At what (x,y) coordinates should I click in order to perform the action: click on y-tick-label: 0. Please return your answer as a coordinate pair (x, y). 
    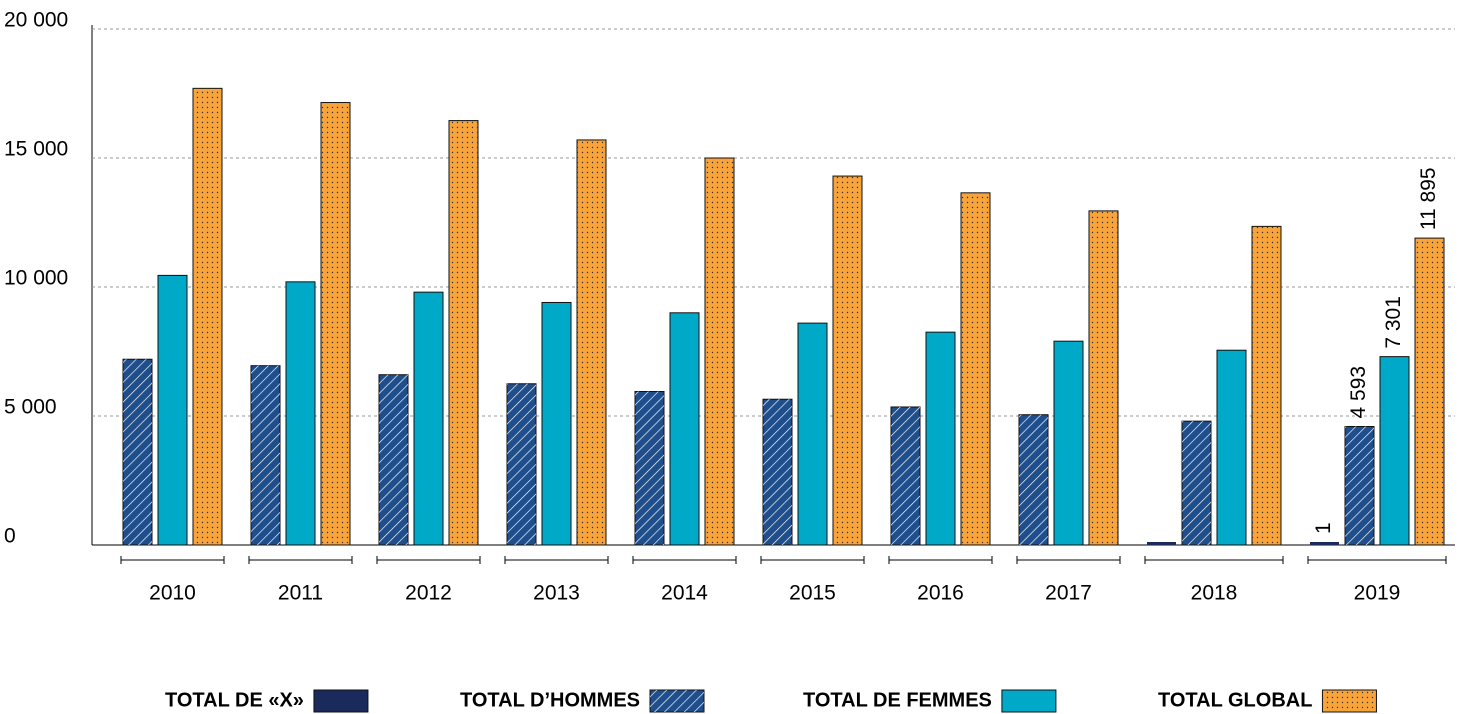
    Looking at the image, I should click on (10, 536).